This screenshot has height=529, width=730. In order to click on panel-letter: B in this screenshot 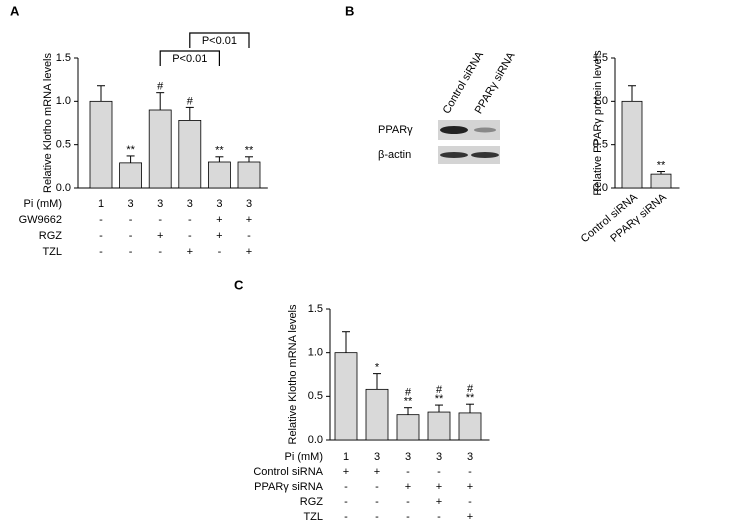, I will do `click(349, 10)`.